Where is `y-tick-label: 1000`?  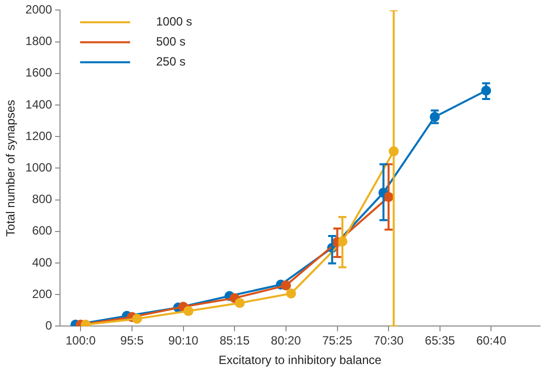
y-tick-label: 1000 is located at coordinates (38, 167).